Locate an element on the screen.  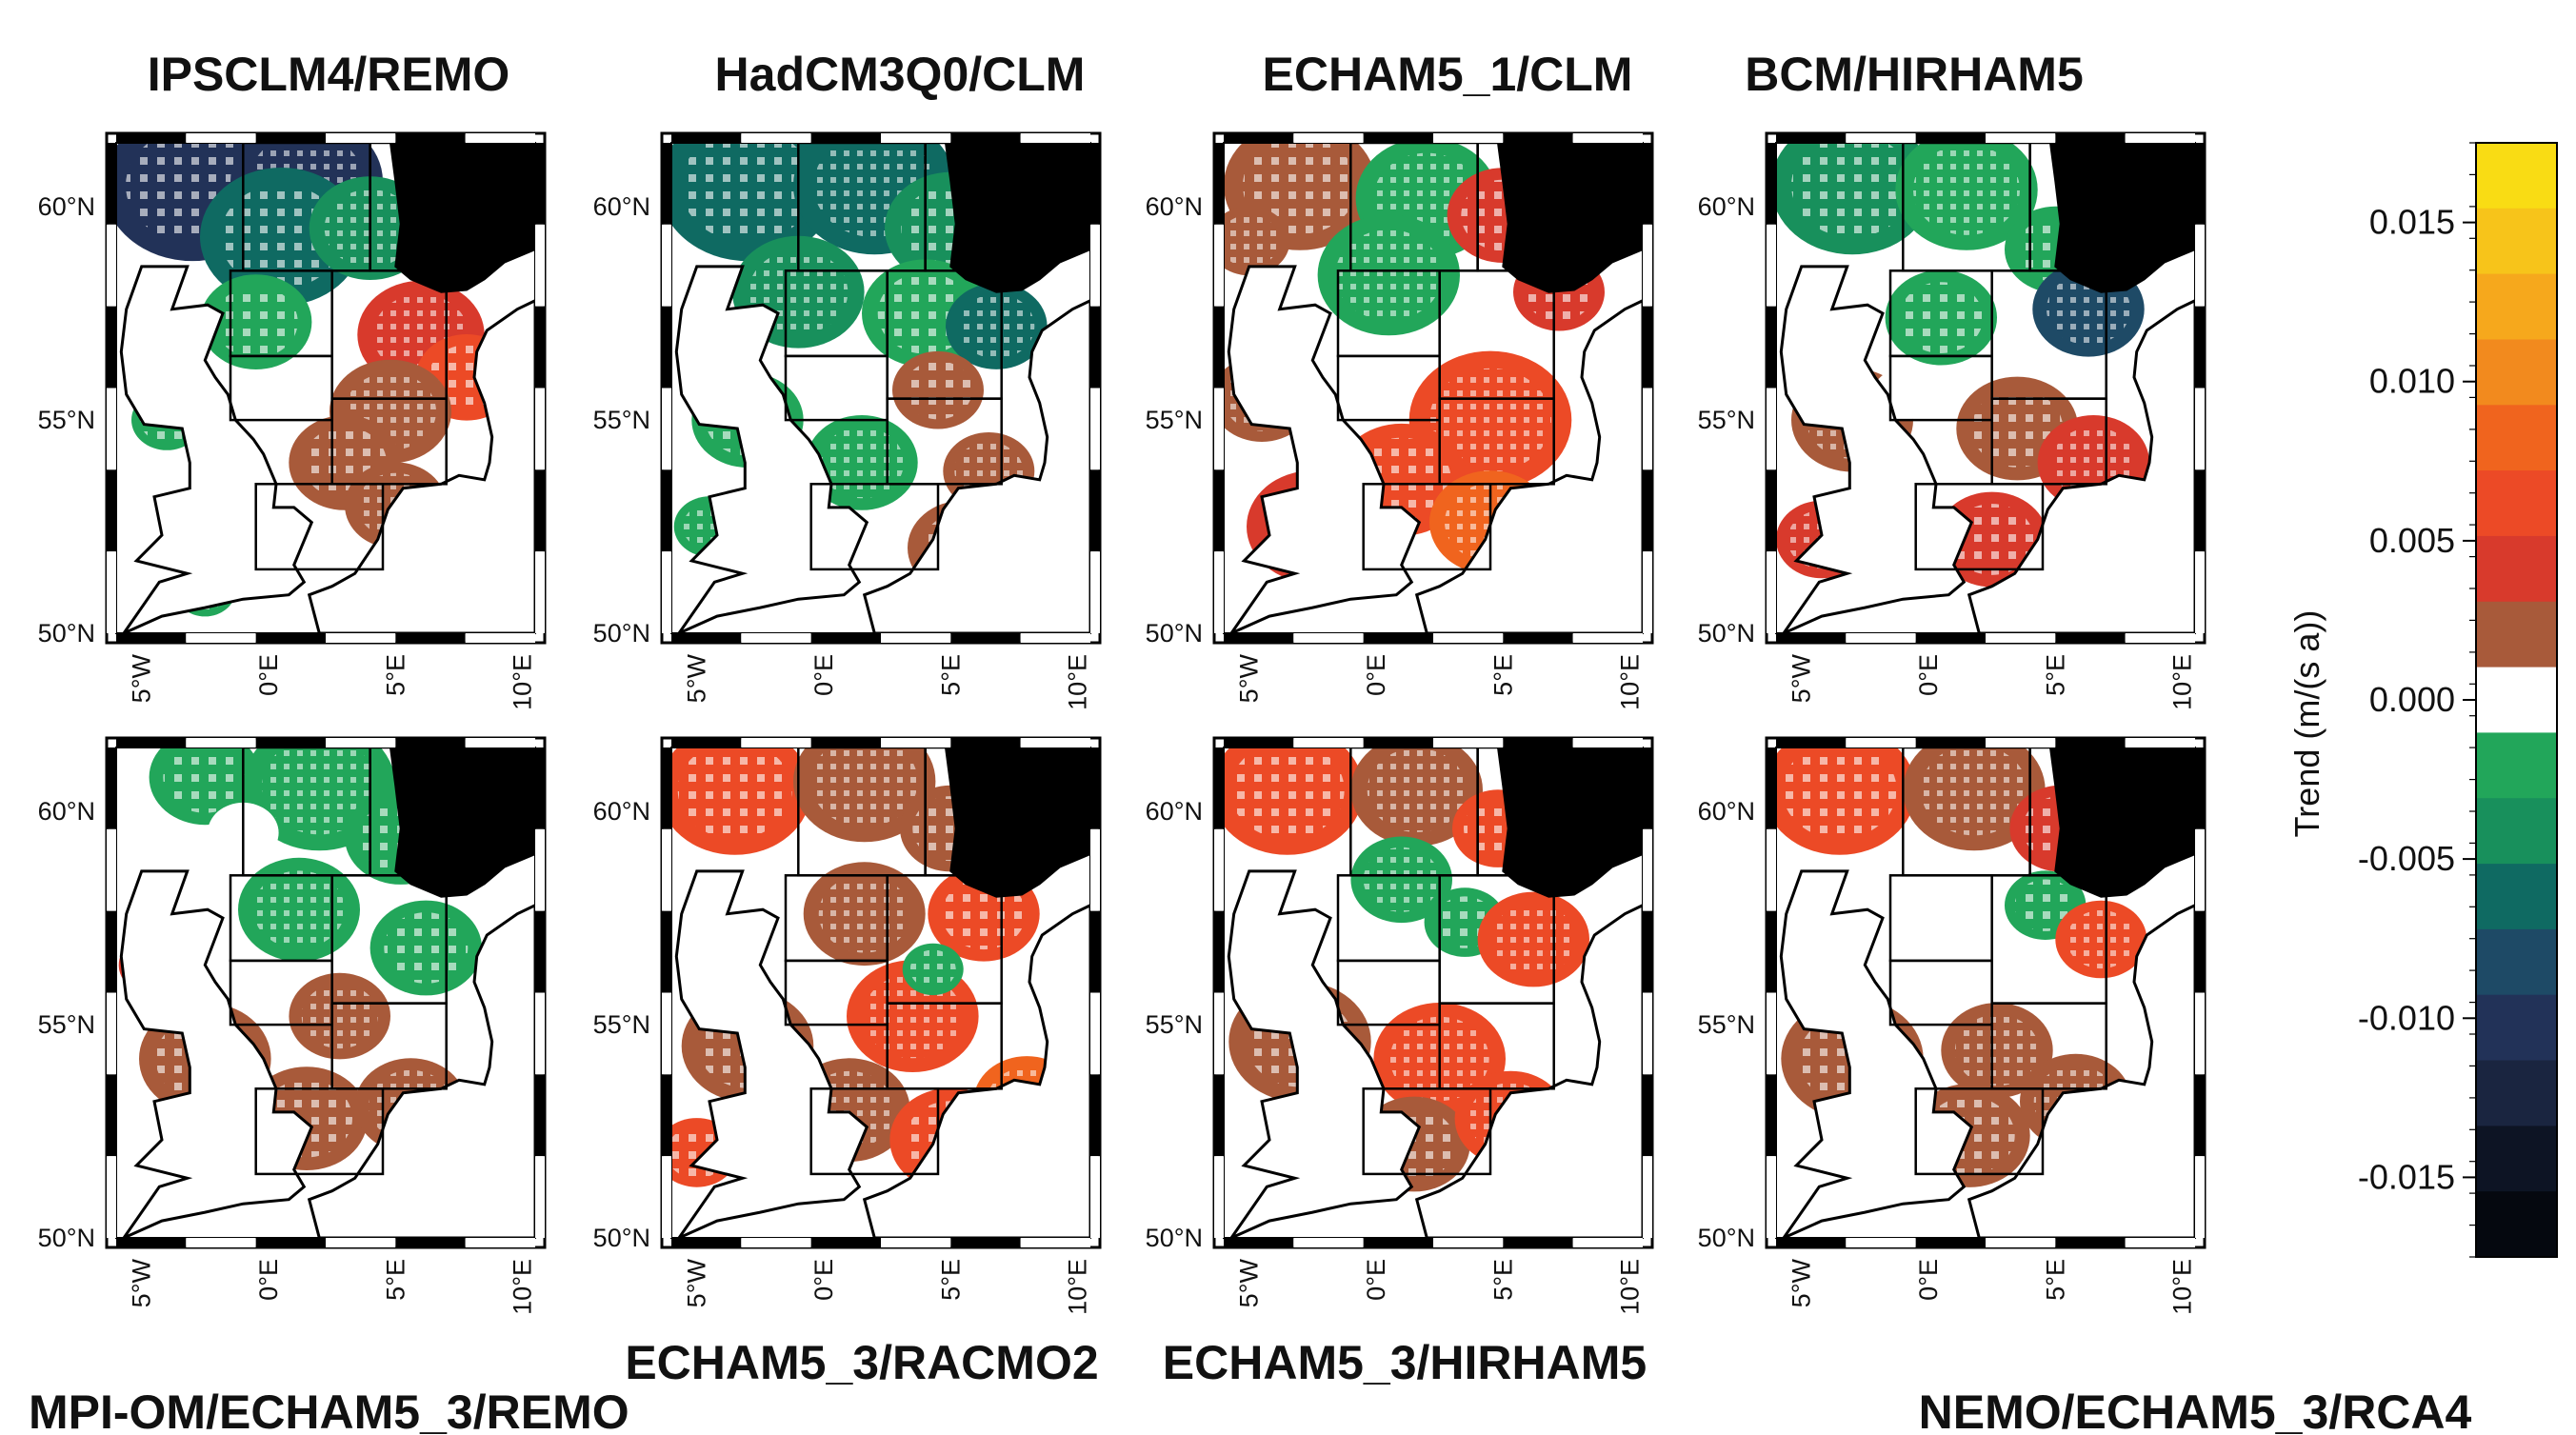
colorbar-tick-label: 0.015 is located at coordinates (2412, 222).